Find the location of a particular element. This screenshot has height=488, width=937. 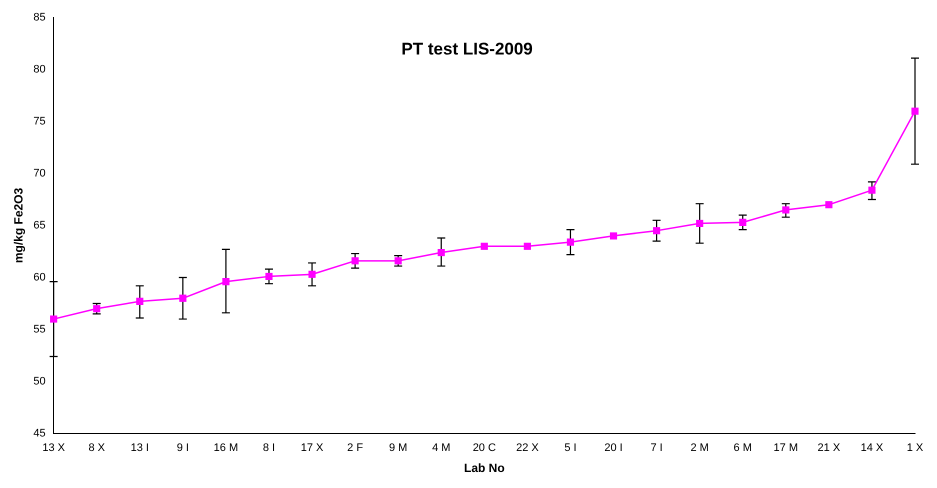

y-tick-label: 45 is located at coordinates (39, 433).